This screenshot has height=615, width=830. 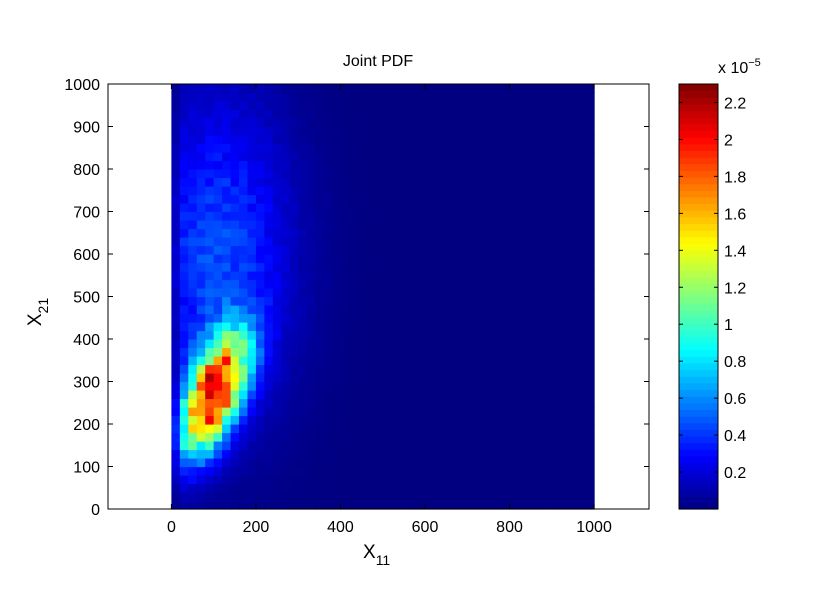 I want to click on colorbar-step, so click(x=698, y=174).